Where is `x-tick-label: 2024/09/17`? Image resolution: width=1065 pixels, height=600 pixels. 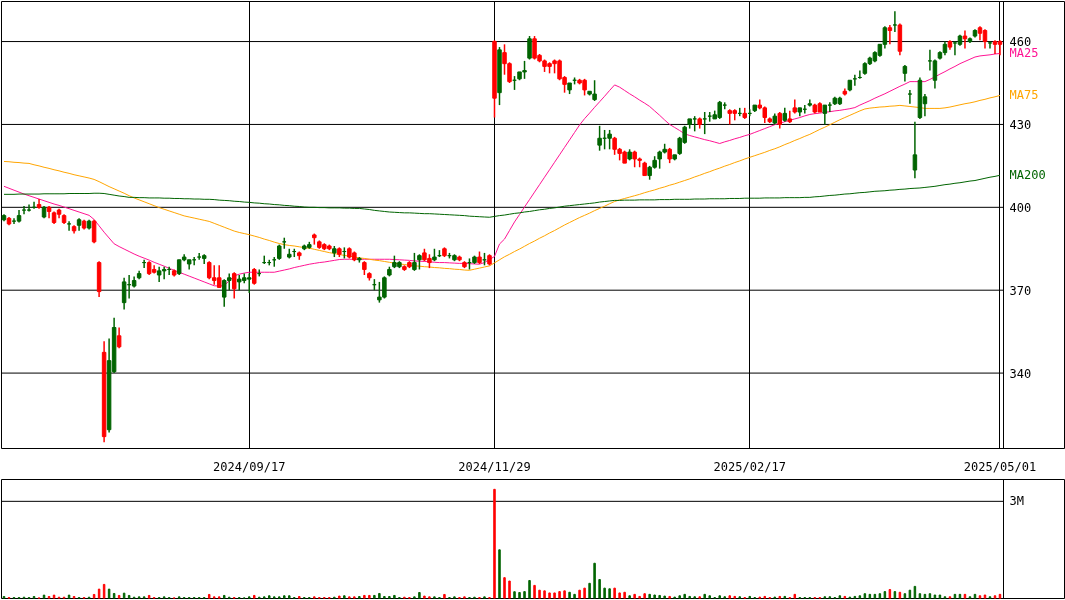 x-tick-label: 2024/09/17 is located at coordinates (249, 466).